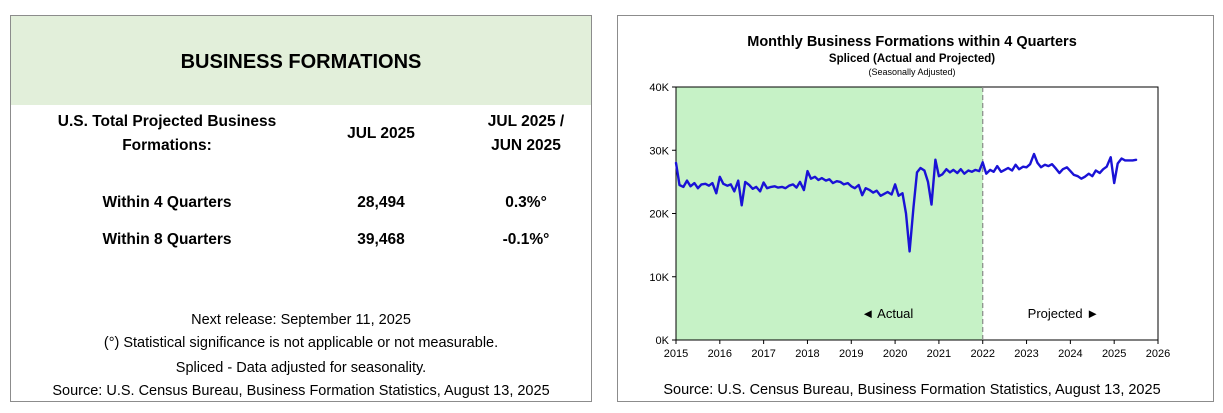 The width and height of the screenshot is (1223, 413). Describe the element at coordinates (720, 354) in the screenshot. I see `x-tick-label: 2016` at that location.